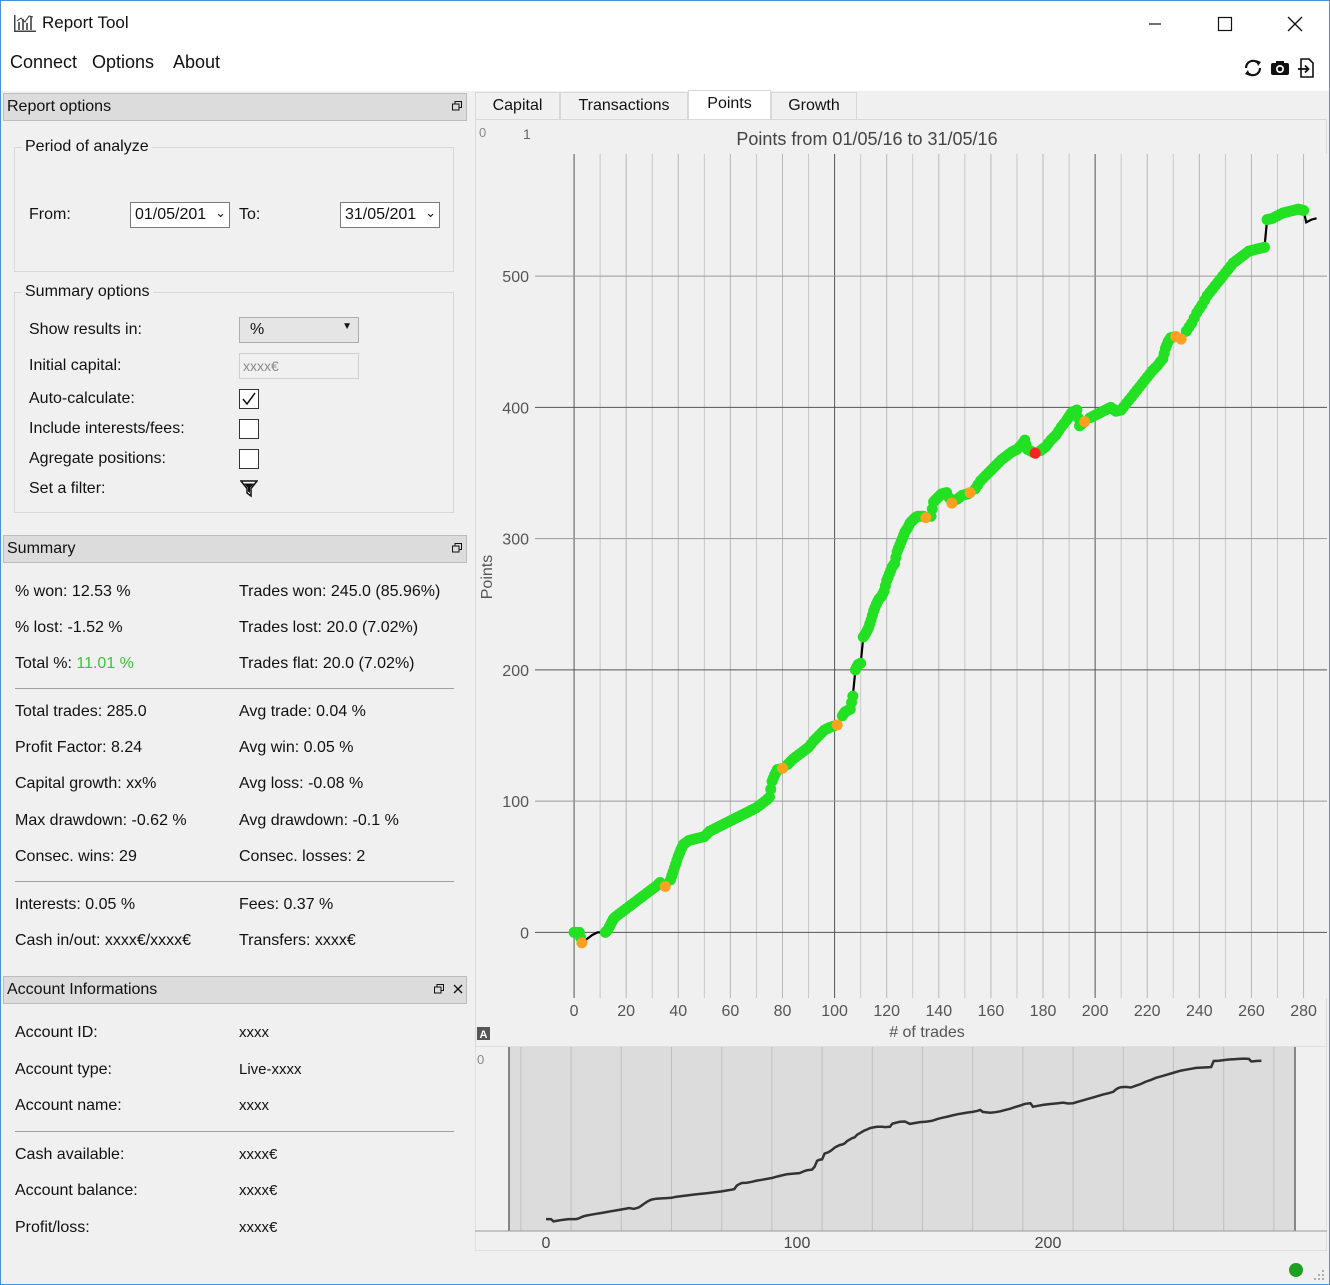  I want to click on y-tick-label: 0, so click(524, 933).